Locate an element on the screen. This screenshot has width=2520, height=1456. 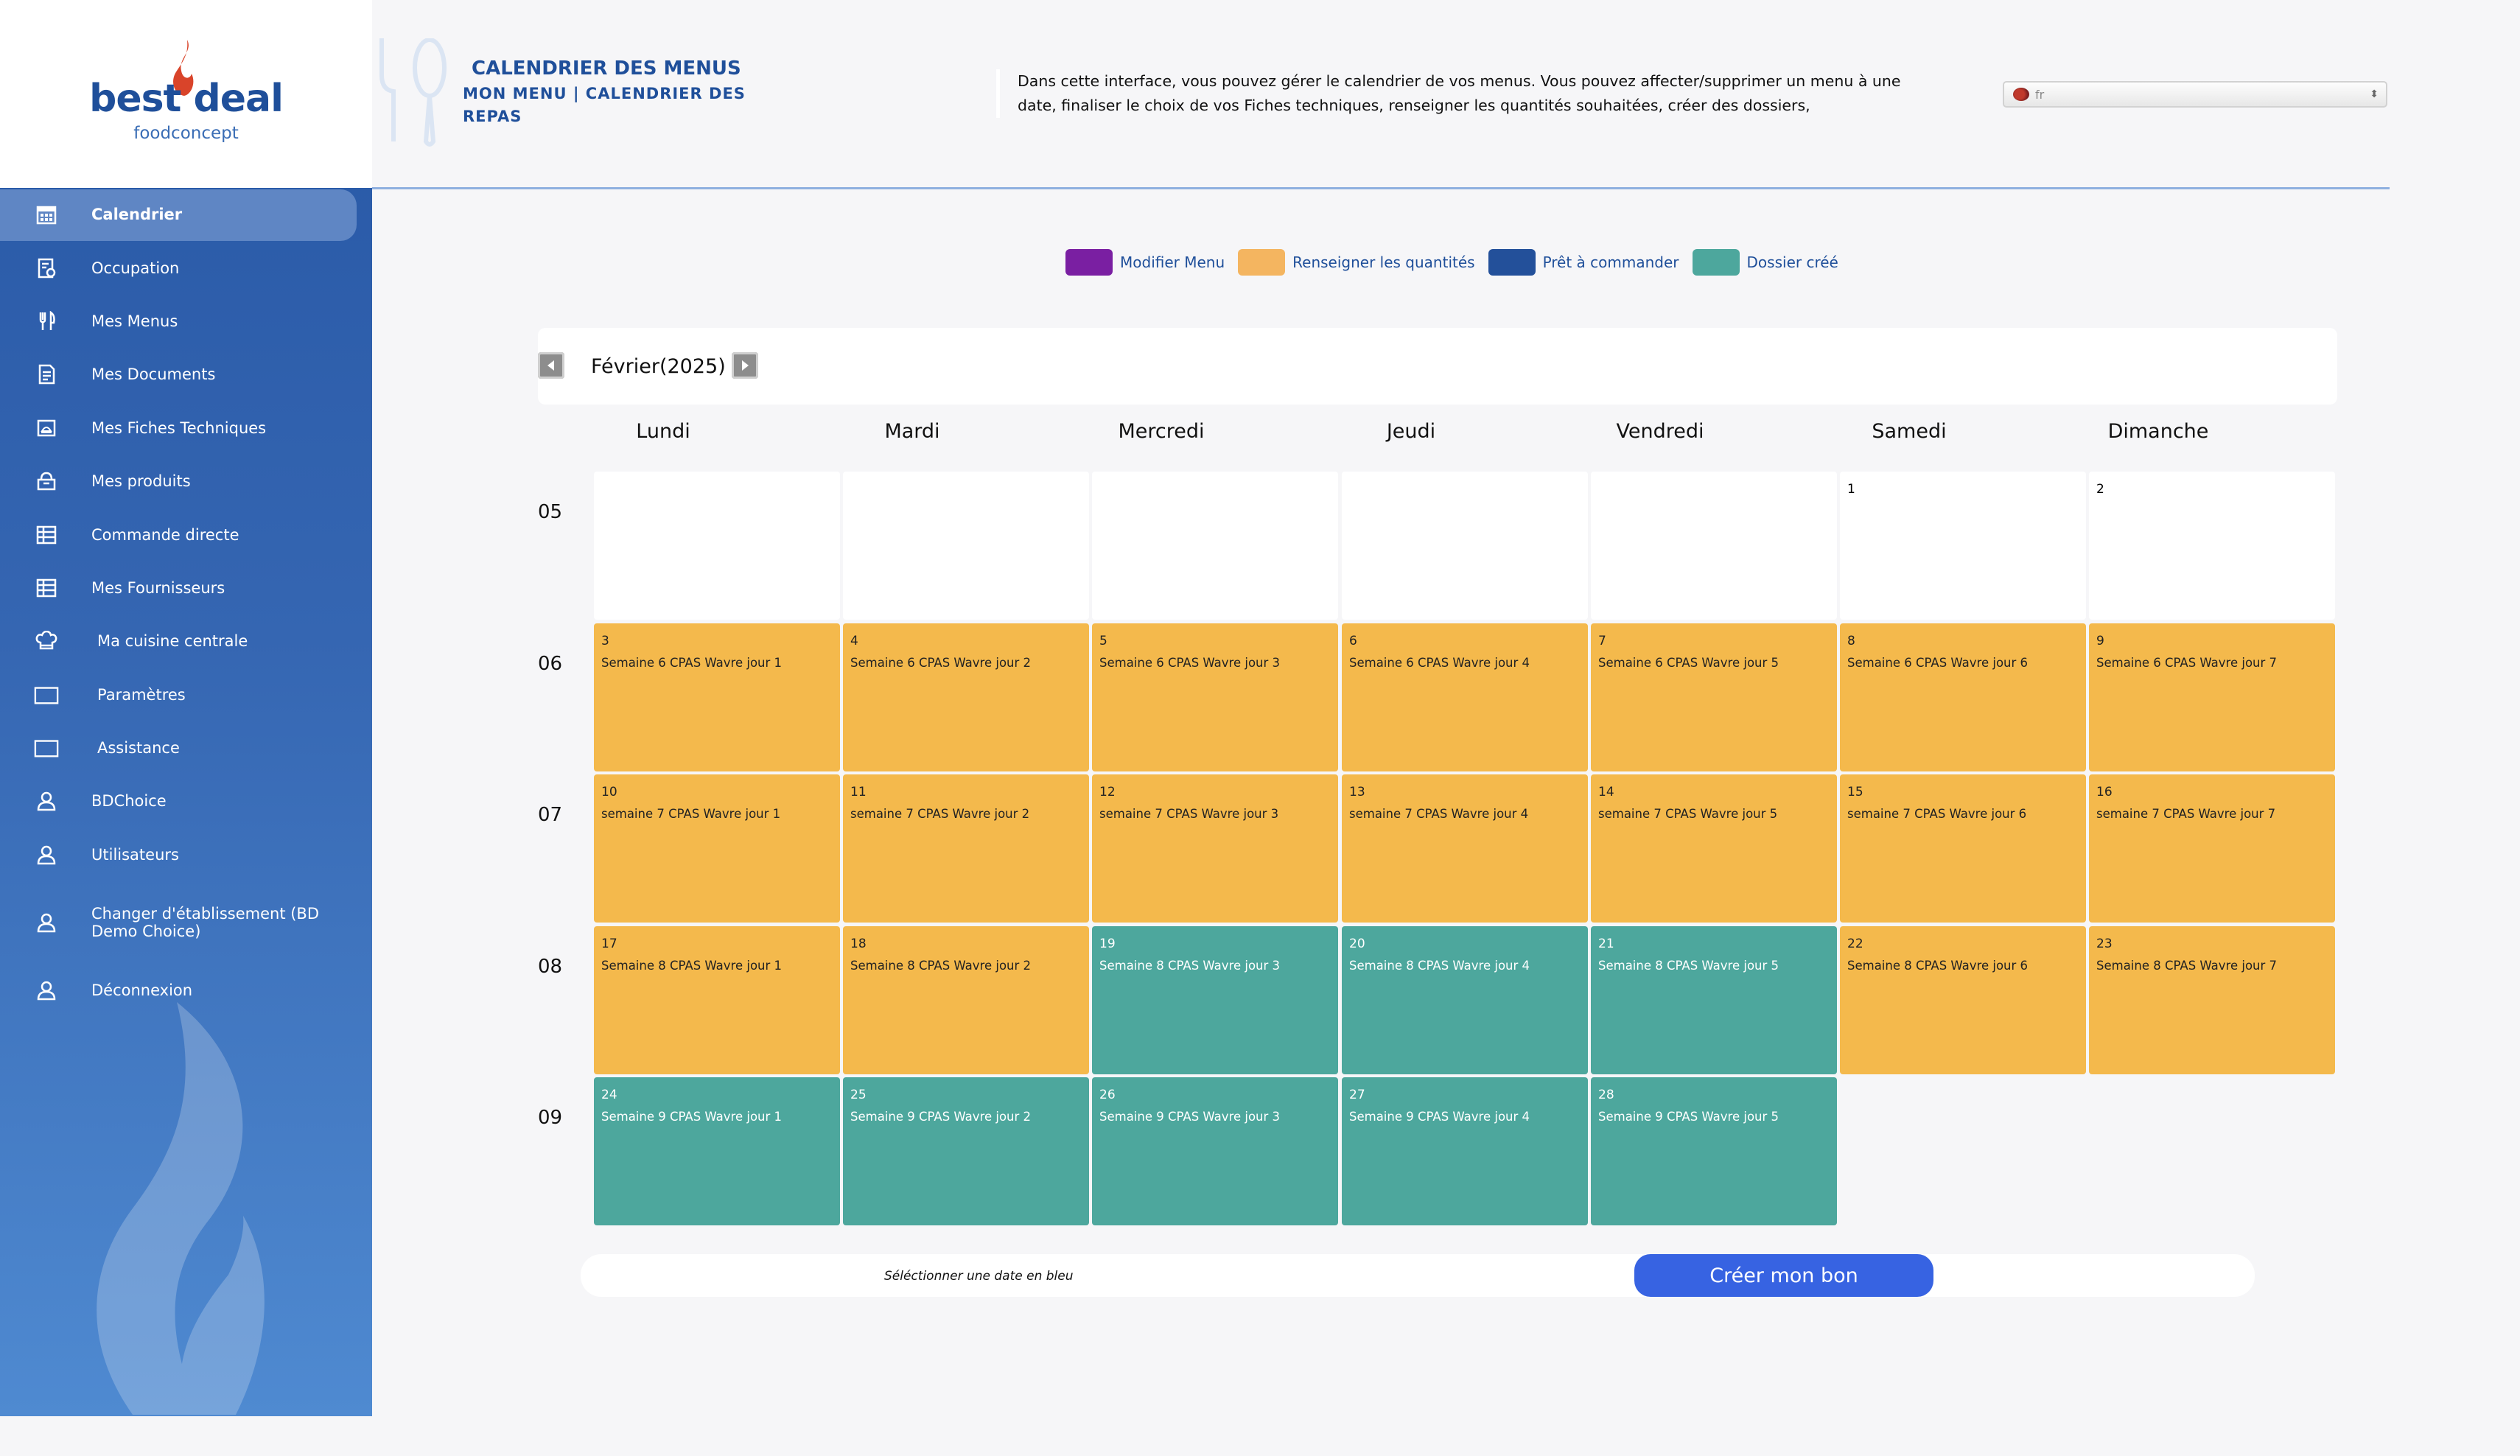
calendar-day-cell: 21 Semaine 8 CPAS Wavre jour 5 is located at coordinates (1714, 999).